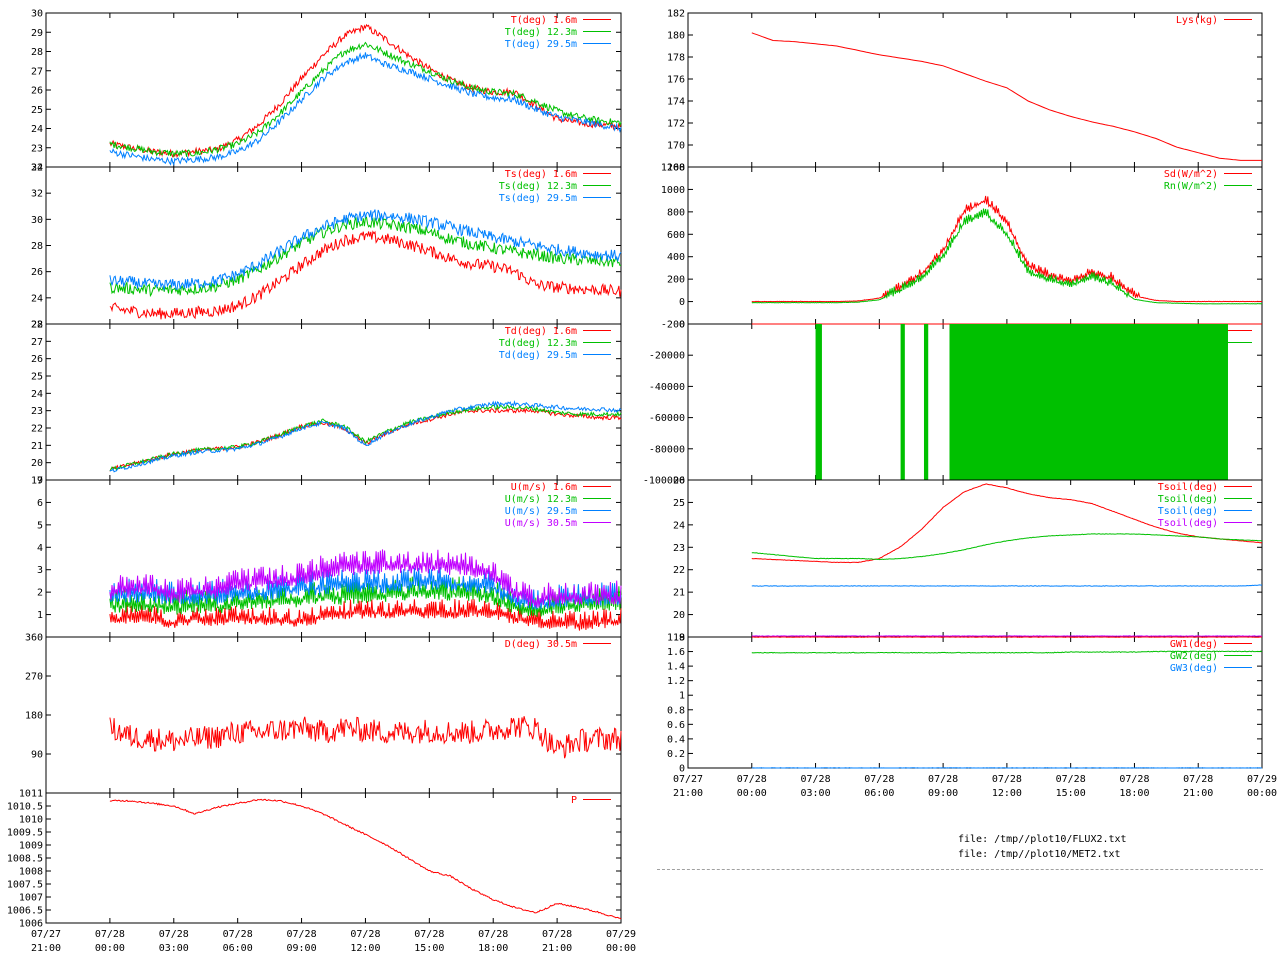 The image size is (1280, 960). What do you see at coordinates (333, 715) in the screenshot?
I see `plot-frame-D` at bounding box center [333, 715].